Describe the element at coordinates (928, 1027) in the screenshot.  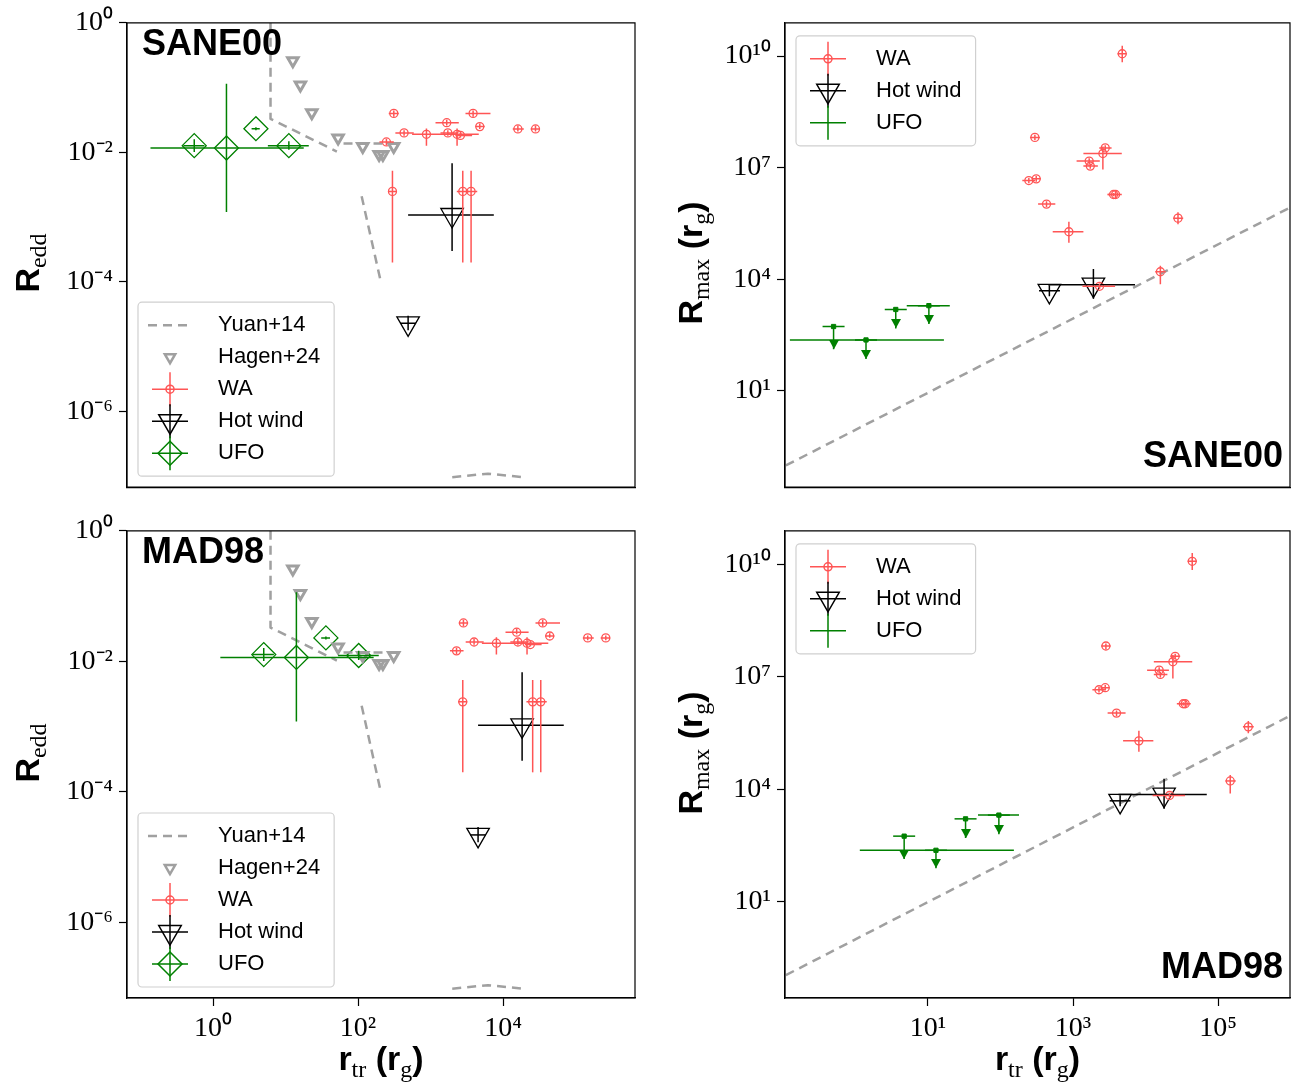
I see `x-tick-label: 10¹` at that location.